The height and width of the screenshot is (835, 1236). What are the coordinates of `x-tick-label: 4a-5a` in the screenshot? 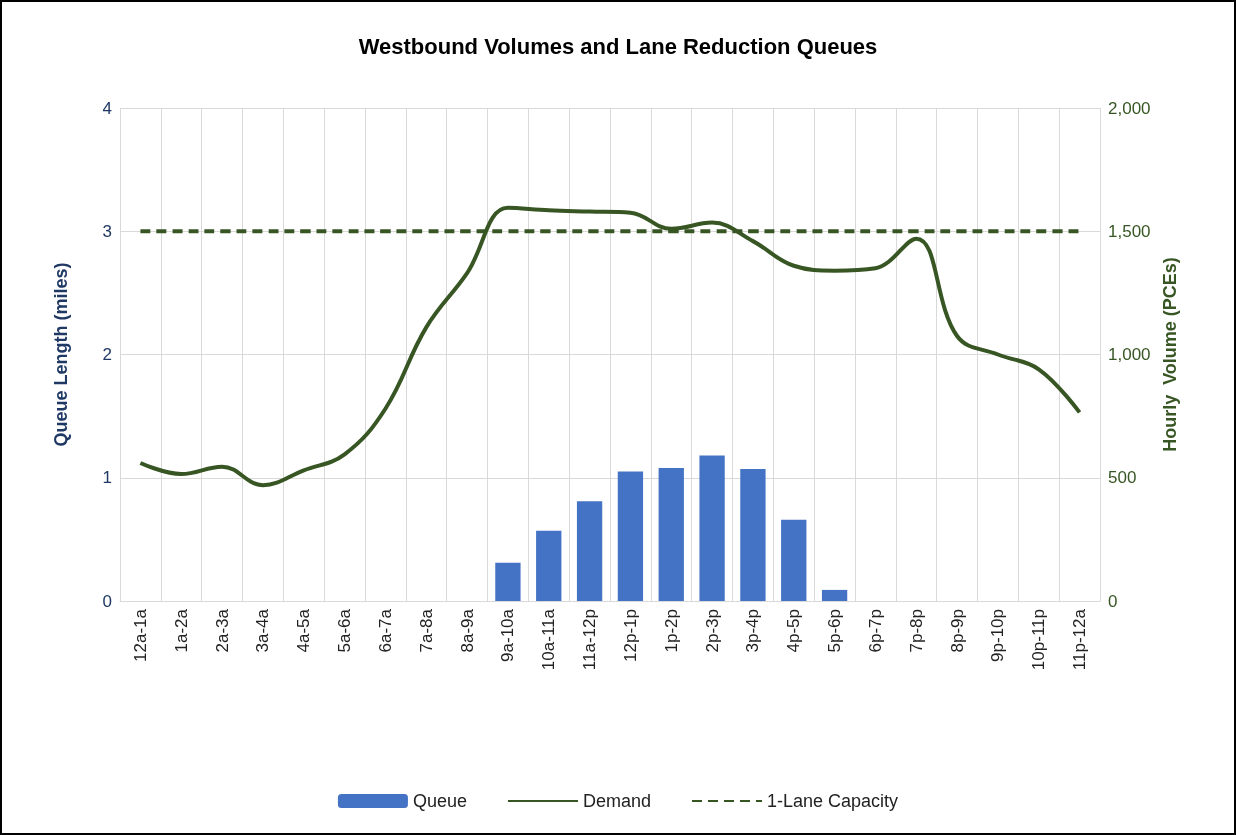 It's located at (304, 630).